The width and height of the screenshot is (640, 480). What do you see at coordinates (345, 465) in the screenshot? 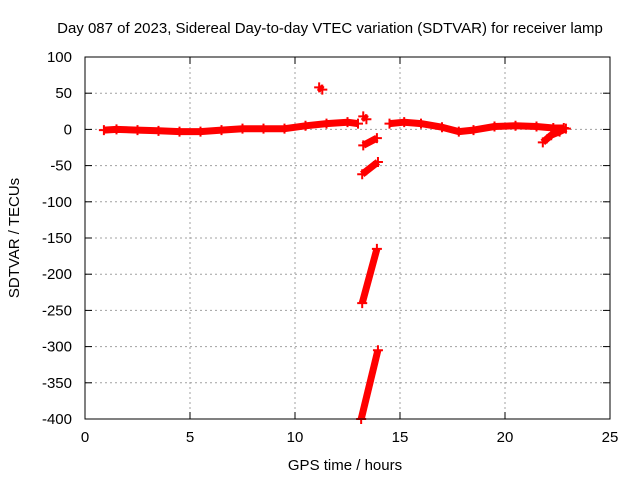
I see `x-axis-label: GPS time / hours` at bounding box center [345, 465].